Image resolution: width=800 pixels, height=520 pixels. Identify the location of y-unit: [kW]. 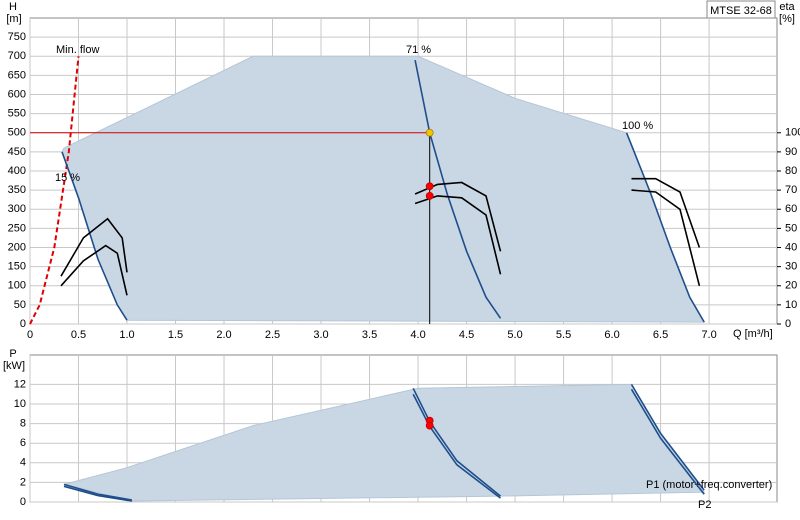
(14, 366).